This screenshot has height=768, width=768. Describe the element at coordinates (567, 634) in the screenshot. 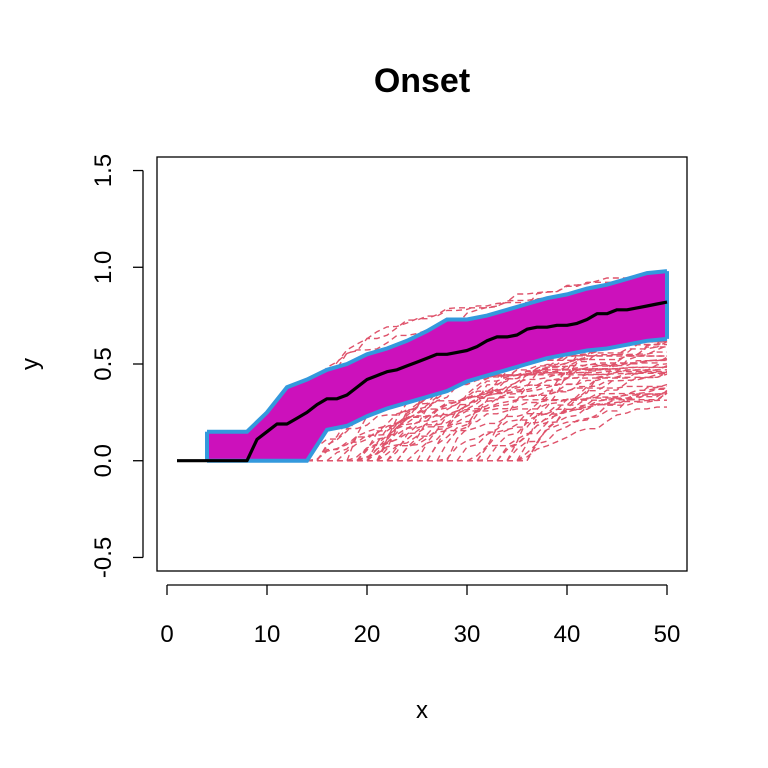

I see `x-tick-label: 40` at that location.